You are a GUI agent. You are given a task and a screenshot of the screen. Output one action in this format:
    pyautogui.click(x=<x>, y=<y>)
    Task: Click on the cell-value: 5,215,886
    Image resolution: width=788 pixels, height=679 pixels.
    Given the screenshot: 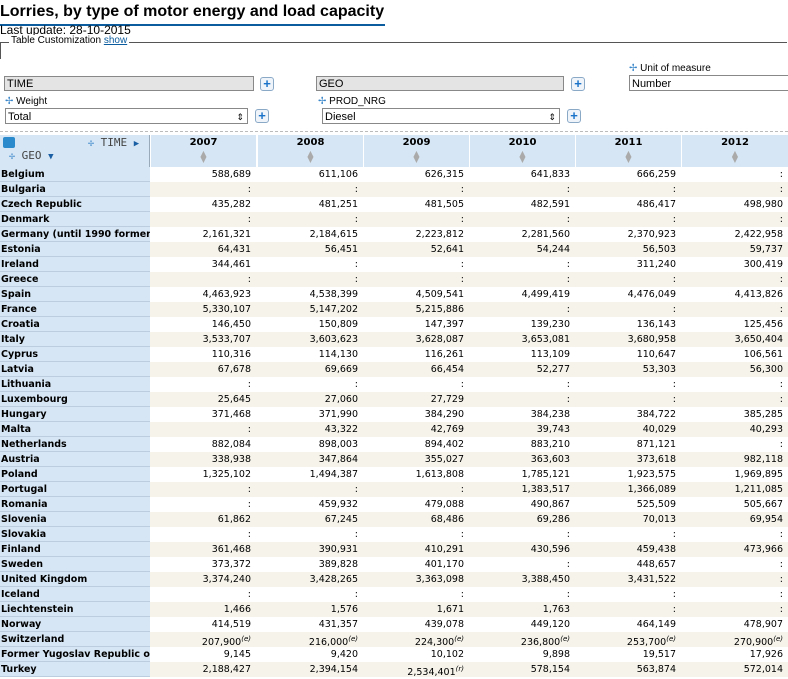 What is the action you would take?
    pyautogui.click(x=439, y=309)
    